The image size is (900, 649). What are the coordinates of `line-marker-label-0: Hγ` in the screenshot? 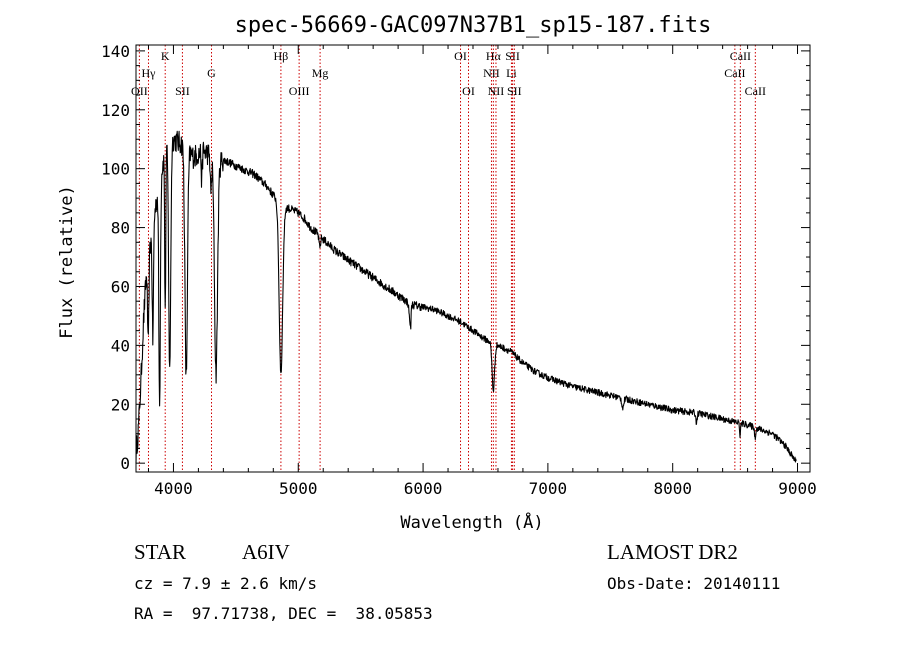 It's located at (148, 73).